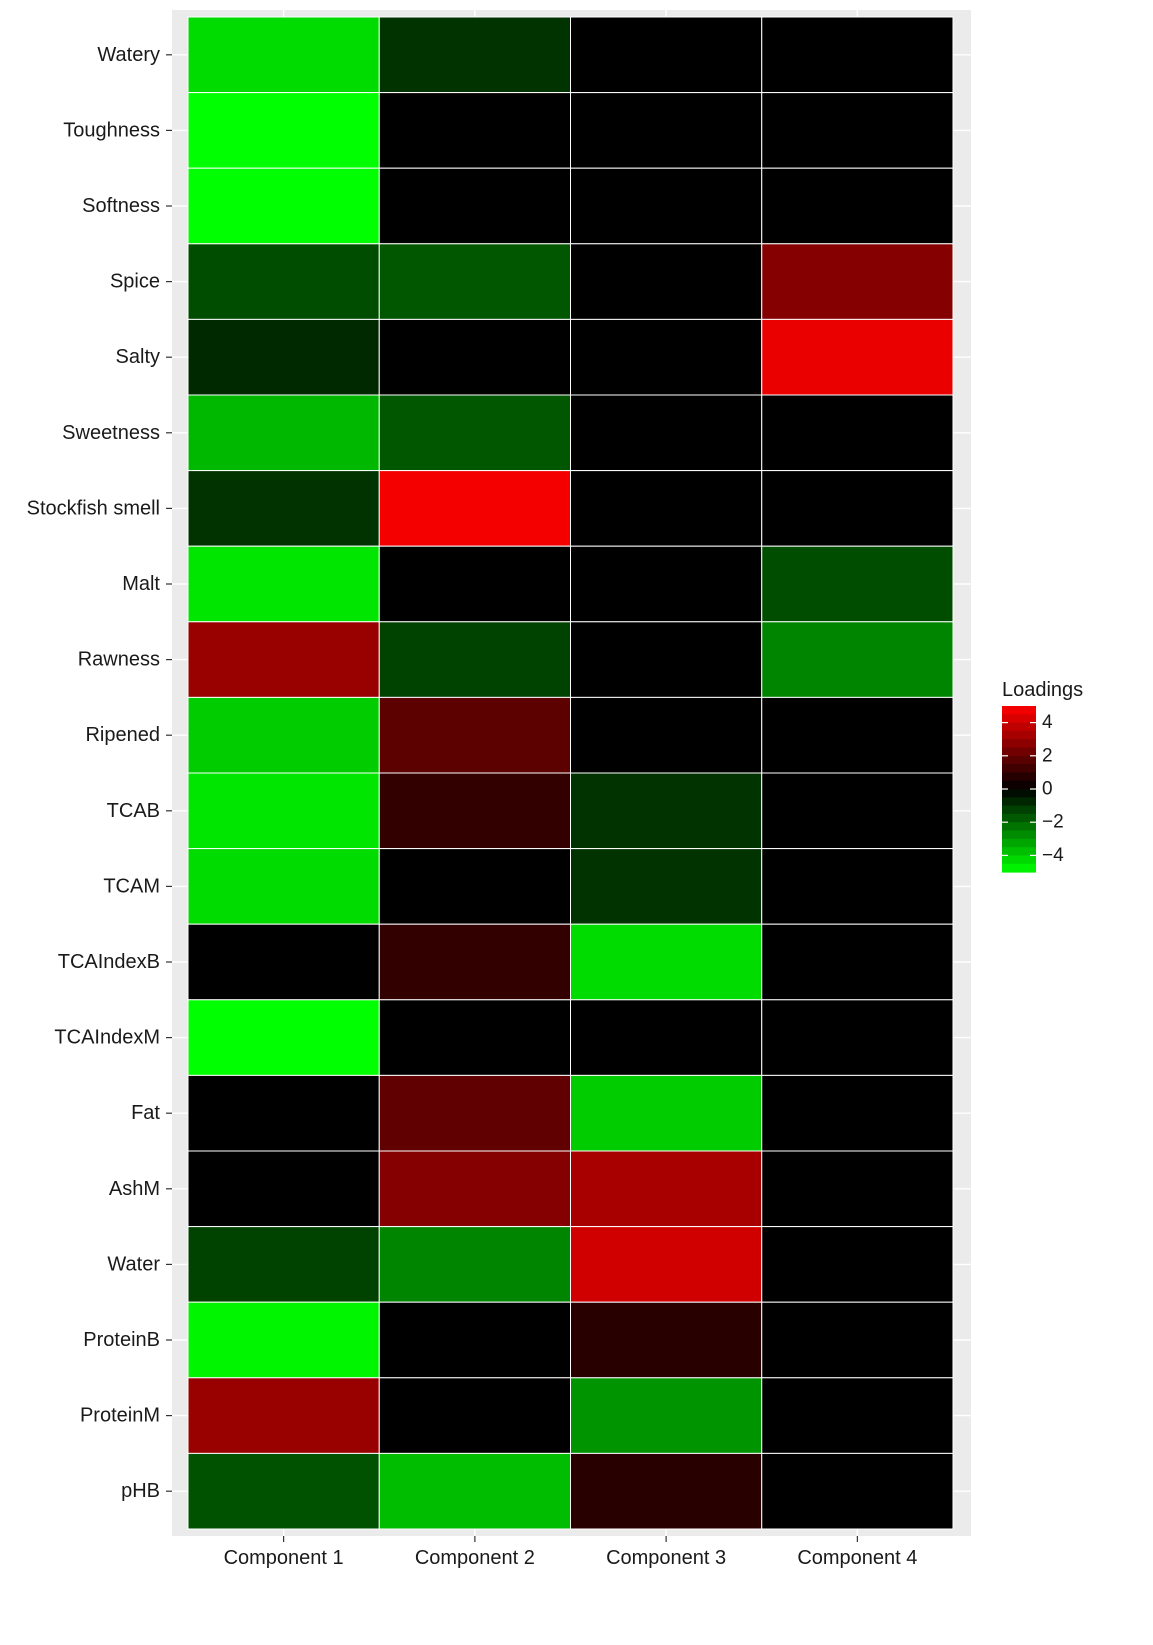 The width and height of the screenshot is (1153, 1645). Describe the element at coordinates (120, 1416) in the screenshot. I see `y-tick-label: ProteinM` at that location.